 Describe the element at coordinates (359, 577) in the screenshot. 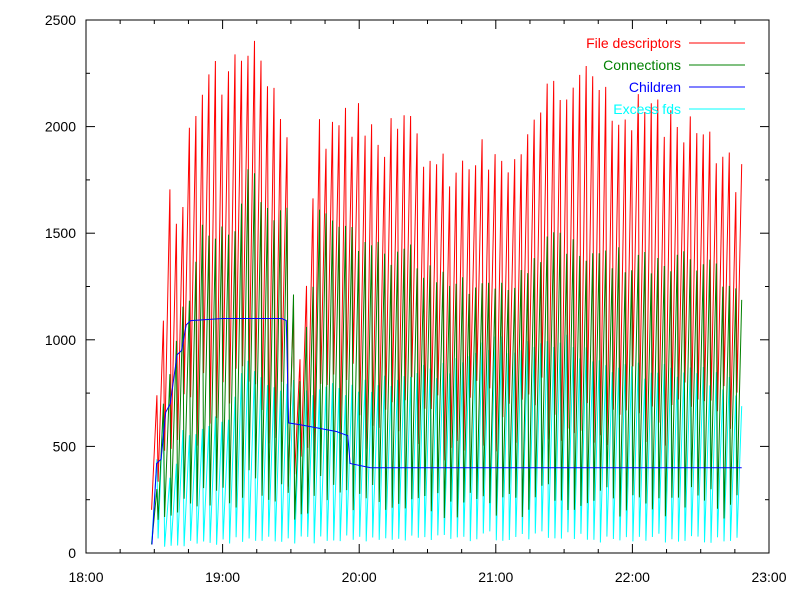

I see `x-tick-label: 20:00` at that location.